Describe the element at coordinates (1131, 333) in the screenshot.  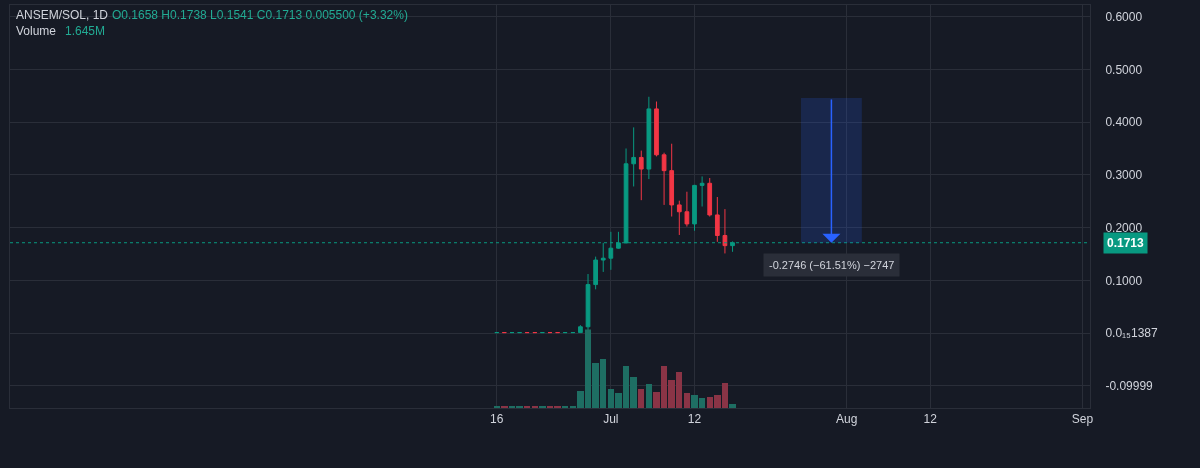
I see `y-tick-label: 0.0₁₅1387` at that location.